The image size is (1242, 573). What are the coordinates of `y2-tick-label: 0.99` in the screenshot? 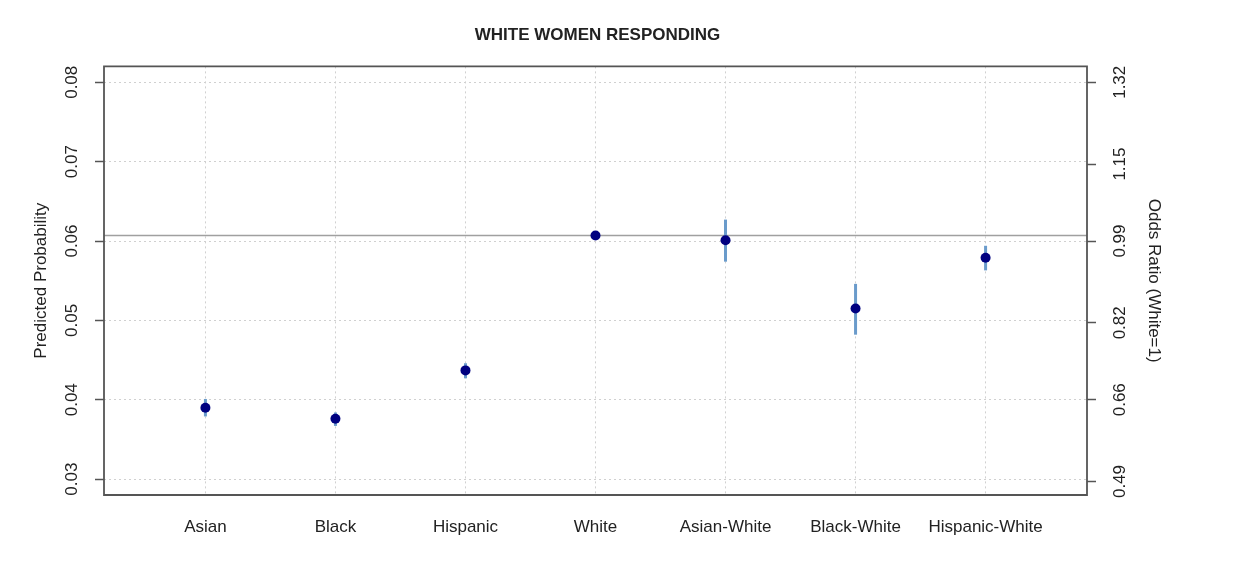 It's located at (1120, 241).